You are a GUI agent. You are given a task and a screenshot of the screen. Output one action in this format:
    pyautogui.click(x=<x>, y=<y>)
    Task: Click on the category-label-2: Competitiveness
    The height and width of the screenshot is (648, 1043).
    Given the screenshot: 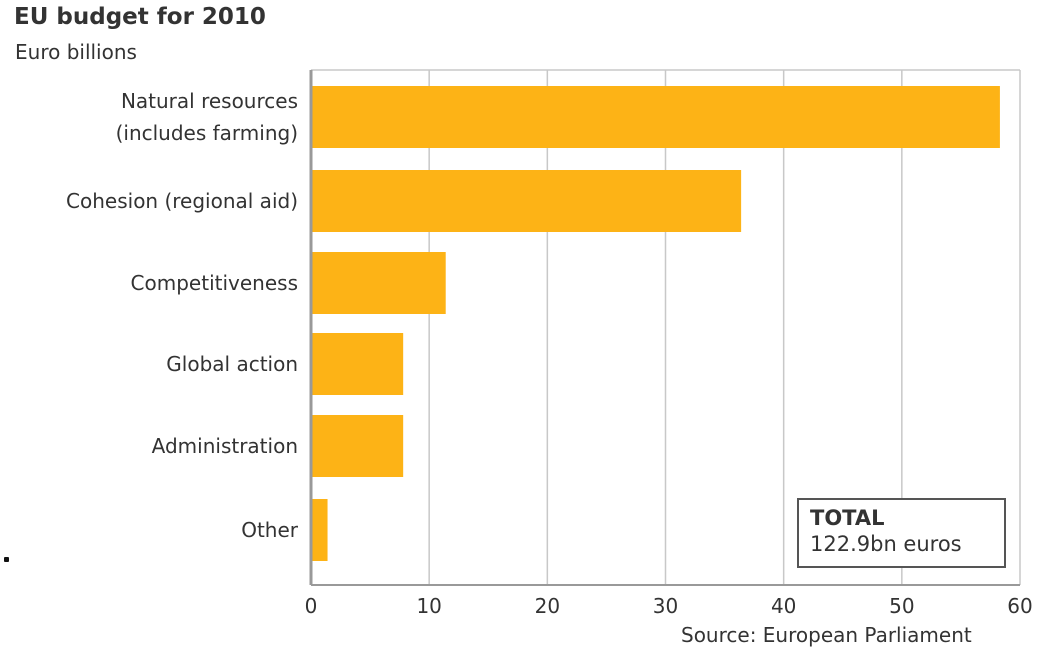 What is the action you would take?
    pyautogui.click(x=214, y=283)
    